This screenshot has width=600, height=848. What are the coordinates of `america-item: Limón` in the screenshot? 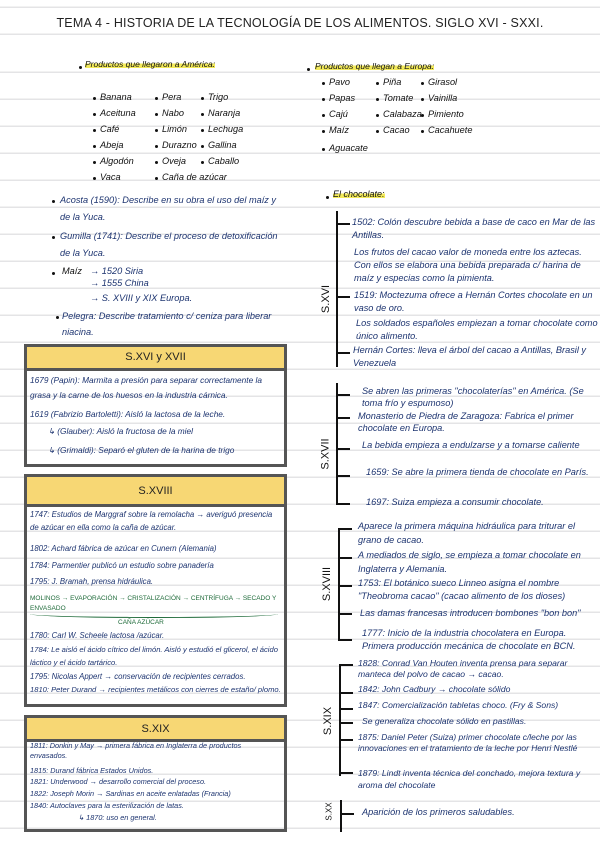 It's located at (175, 129).